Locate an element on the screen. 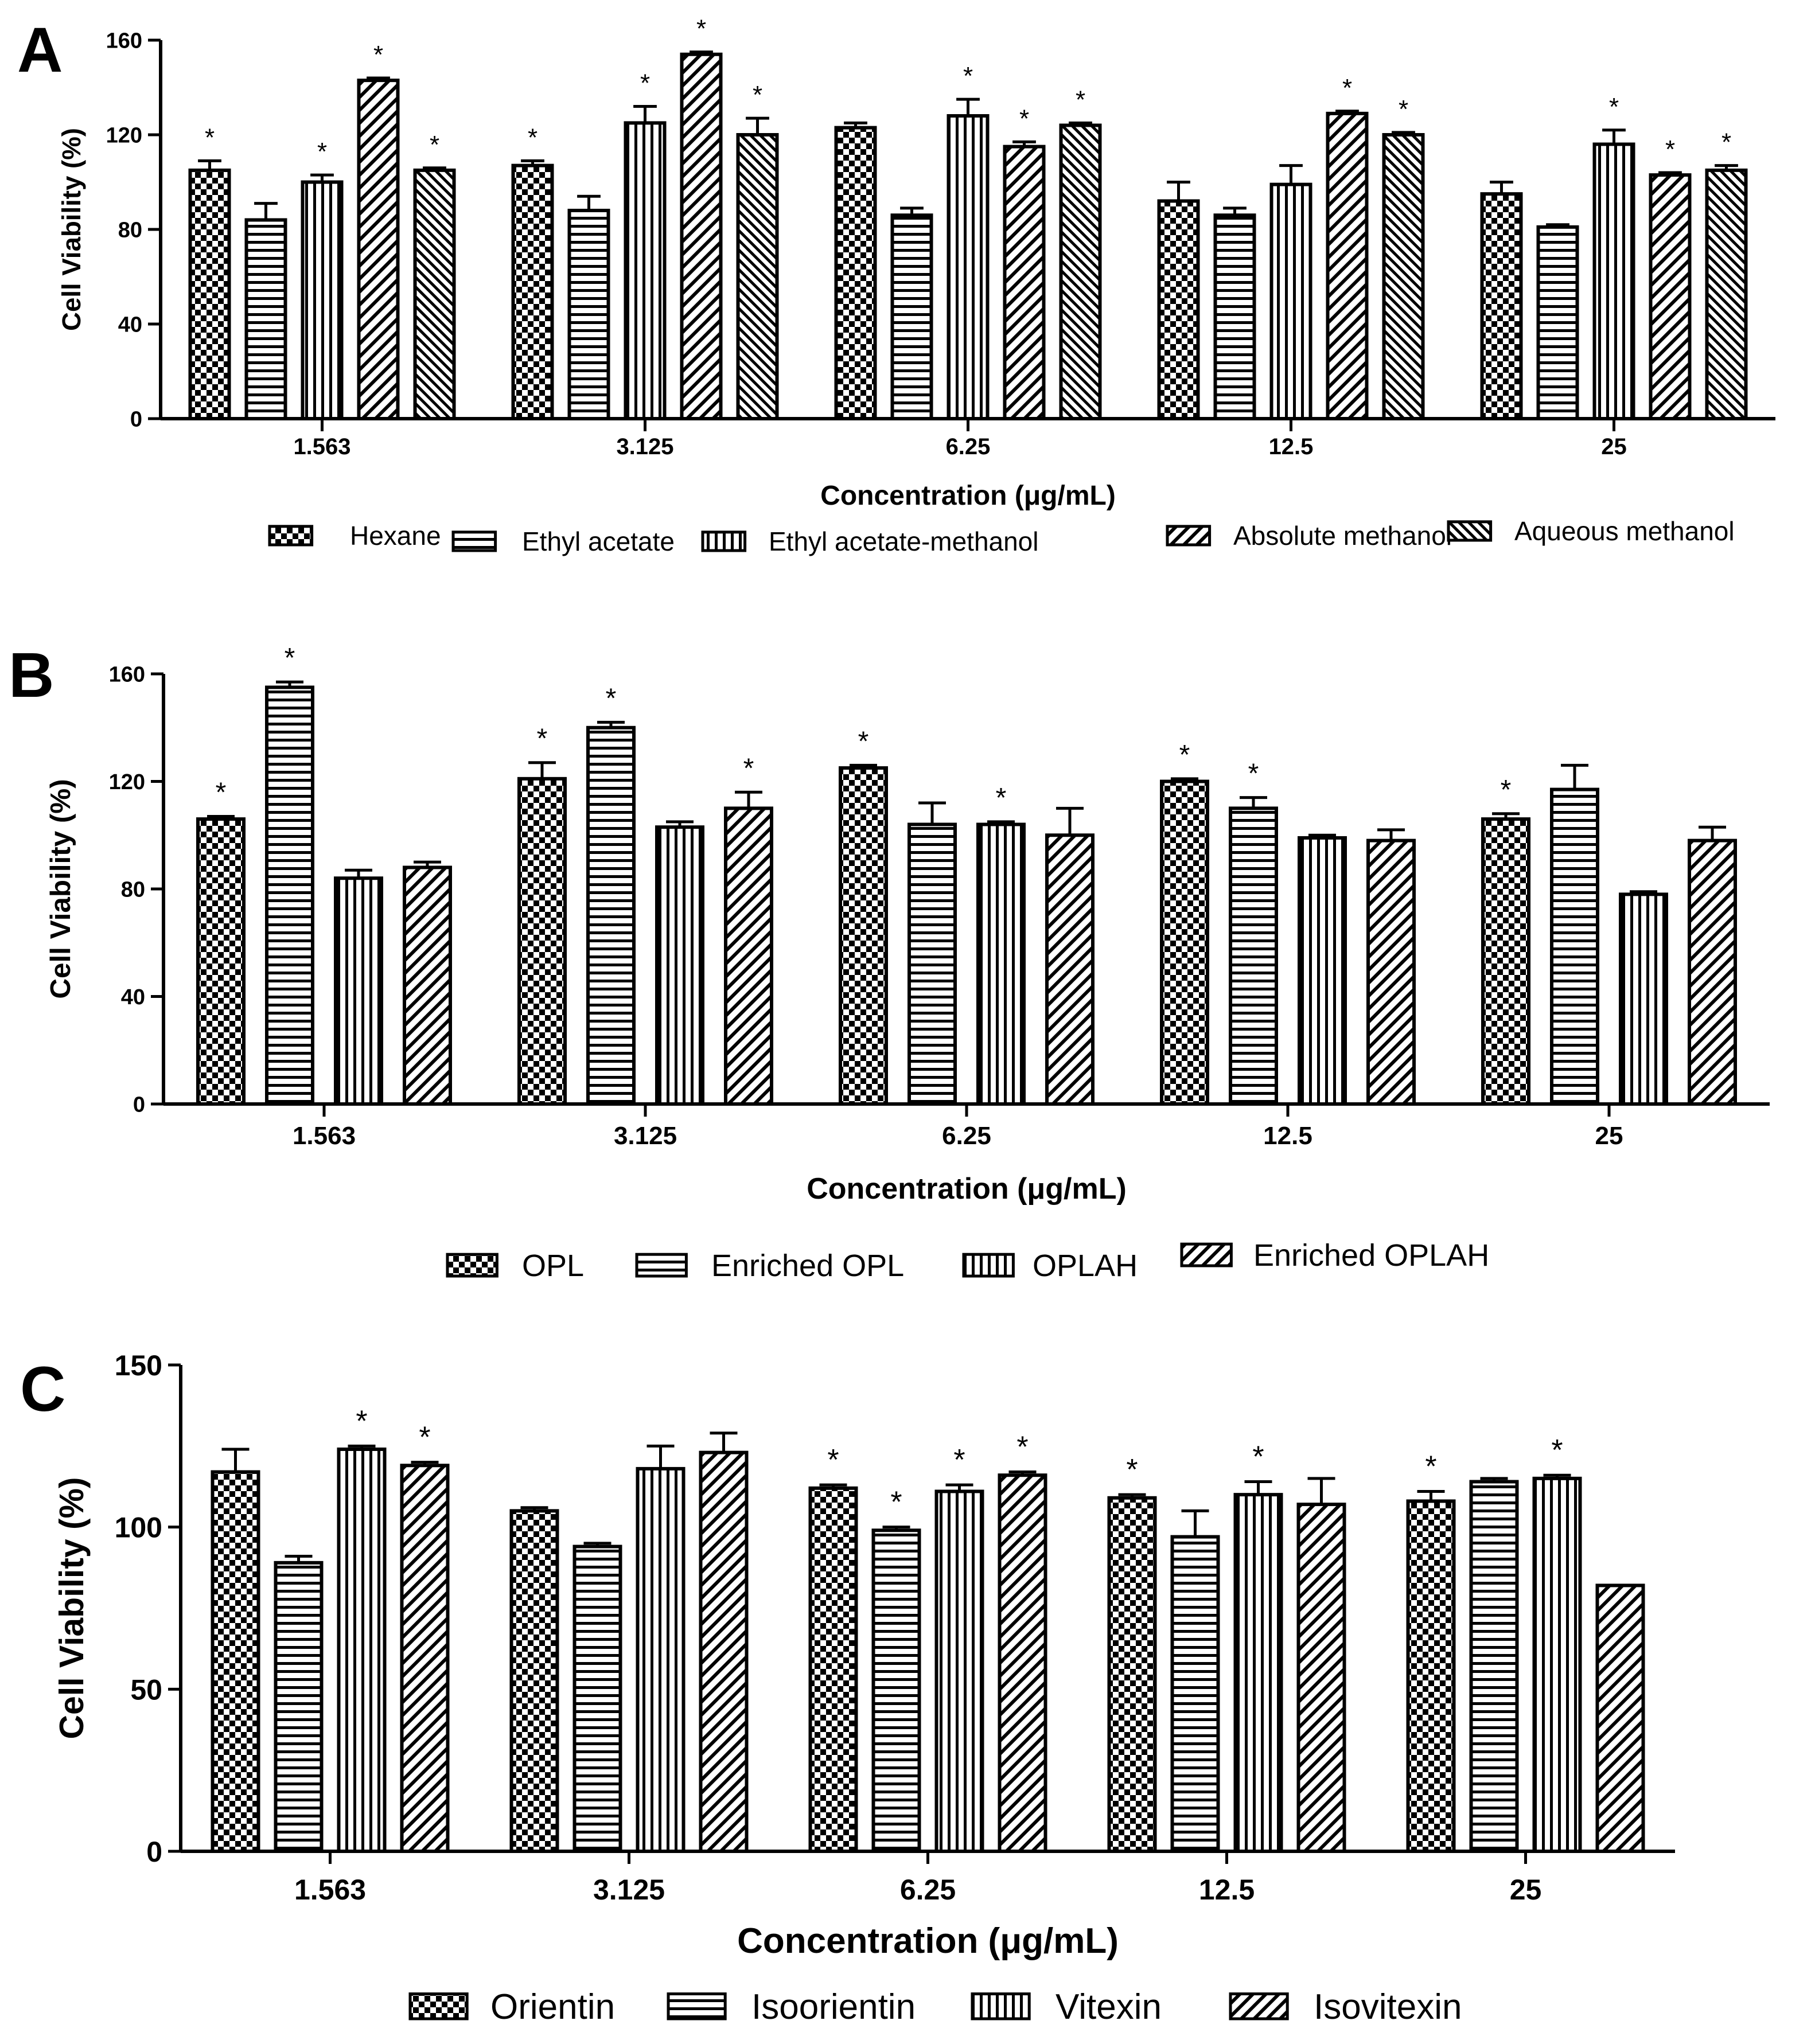 The height and width of the screenshot is (2044, 1815). legend-label: Ethyl acetate is located at coordinates (599, 541).